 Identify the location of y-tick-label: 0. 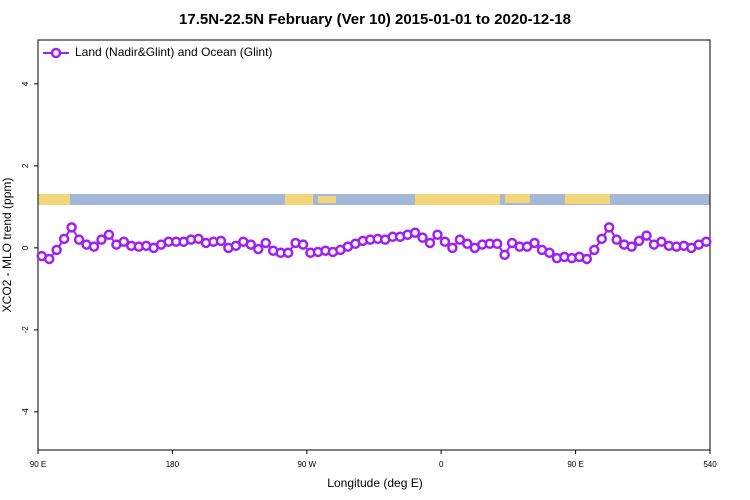
(25, 247).